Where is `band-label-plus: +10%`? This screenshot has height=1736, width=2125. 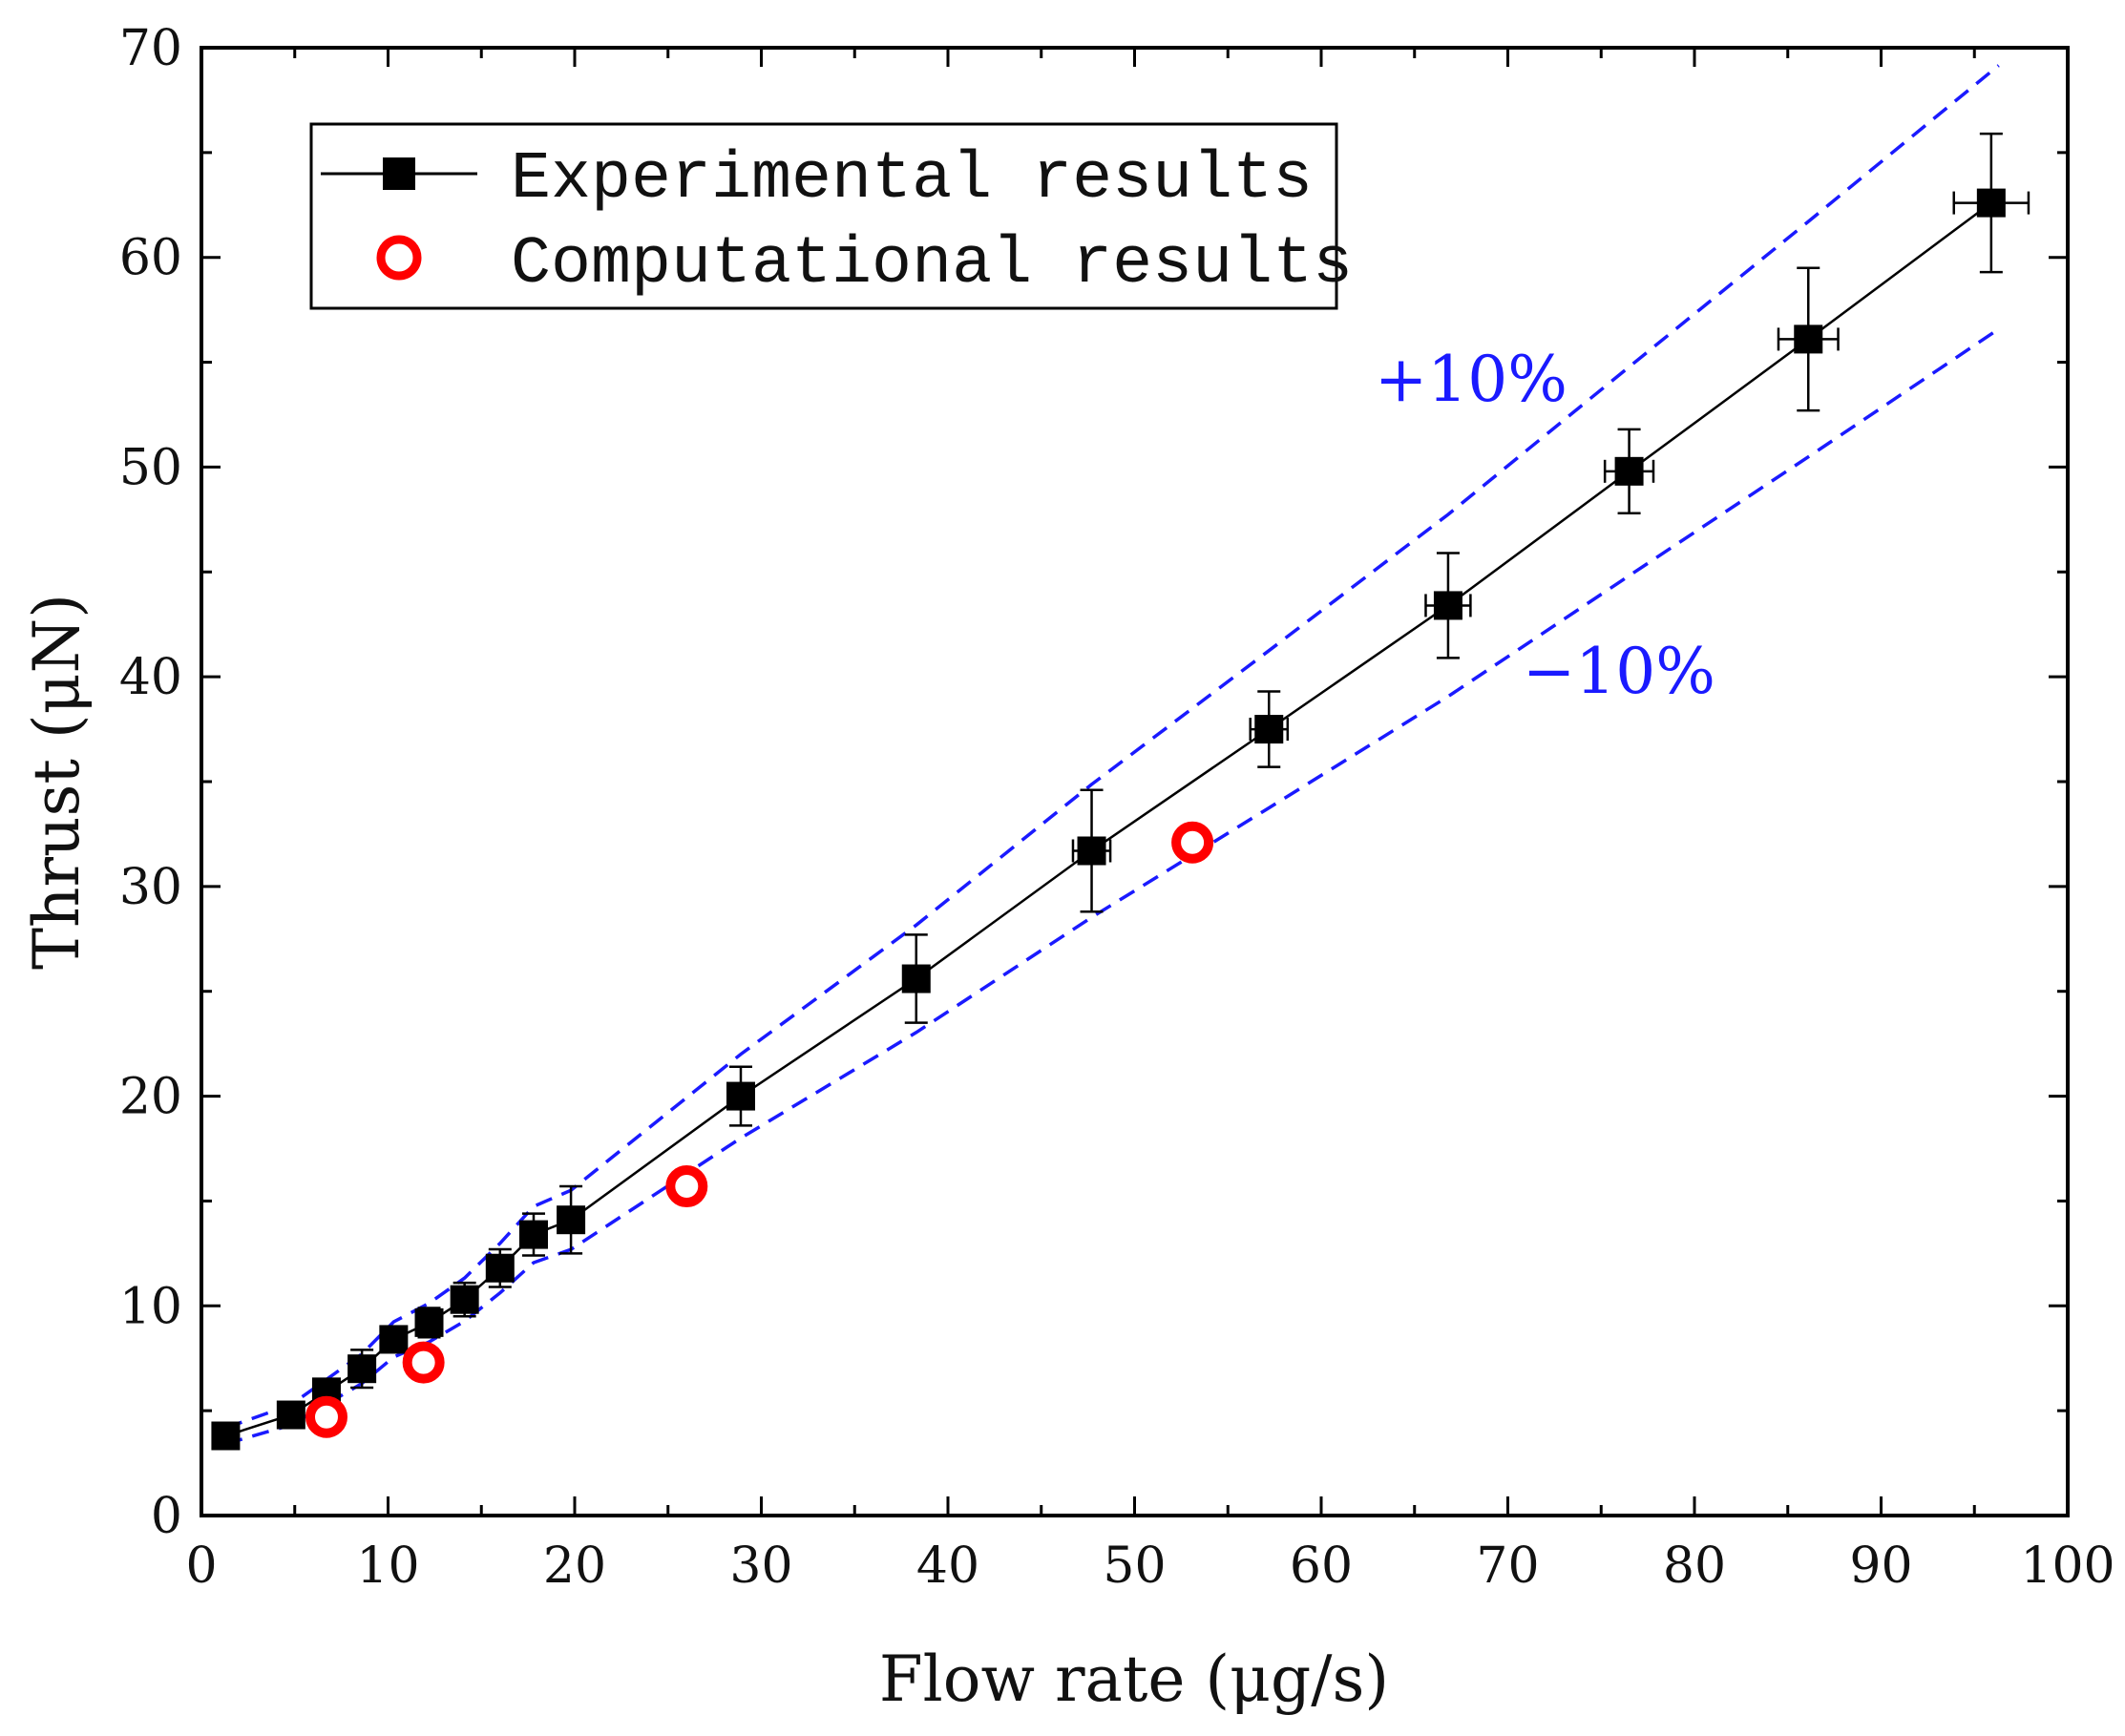
band-label-plus: +10% is located at coordinates (1471, 379).